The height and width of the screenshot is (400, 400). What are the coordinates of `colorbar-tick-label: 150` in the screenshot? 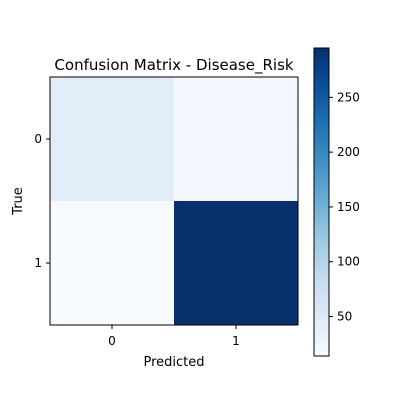 It's located at (348, 207).